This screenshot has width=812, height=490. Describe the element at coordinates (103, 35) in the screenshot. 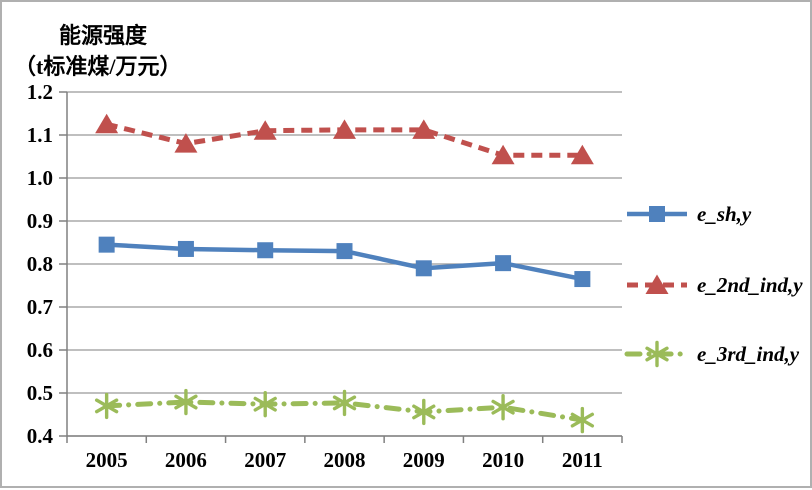

I see `chart-title-line1: 能源强度` at that location.